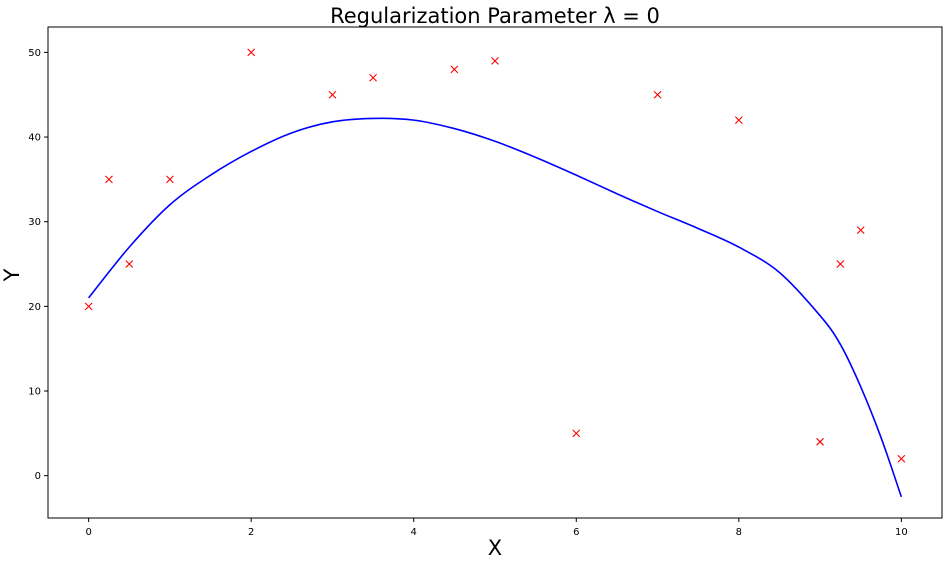 The width and height of the screenshot is (948, 566). I want to click on x-tick-label: 10, so click(901, 532).